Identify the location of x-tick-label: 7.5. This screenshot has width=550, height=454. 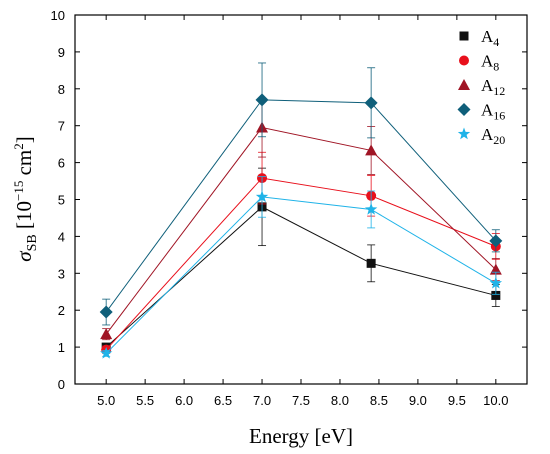
(301, 400).